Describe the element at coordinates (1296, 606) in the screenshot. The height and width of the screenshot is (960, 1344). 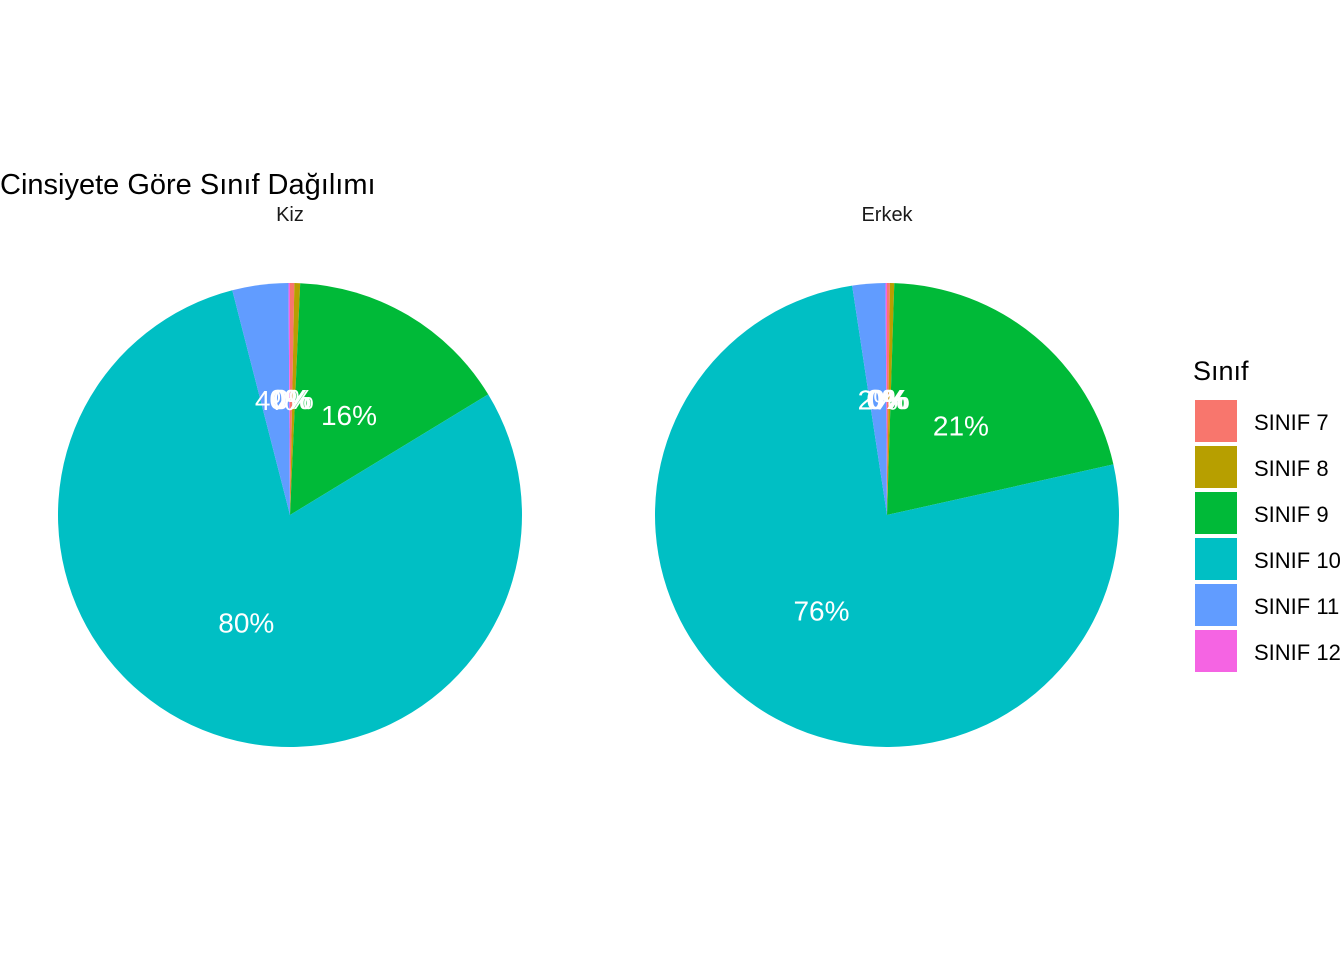
I see `legend-label-sinif-11: SINIF 11` at that location.